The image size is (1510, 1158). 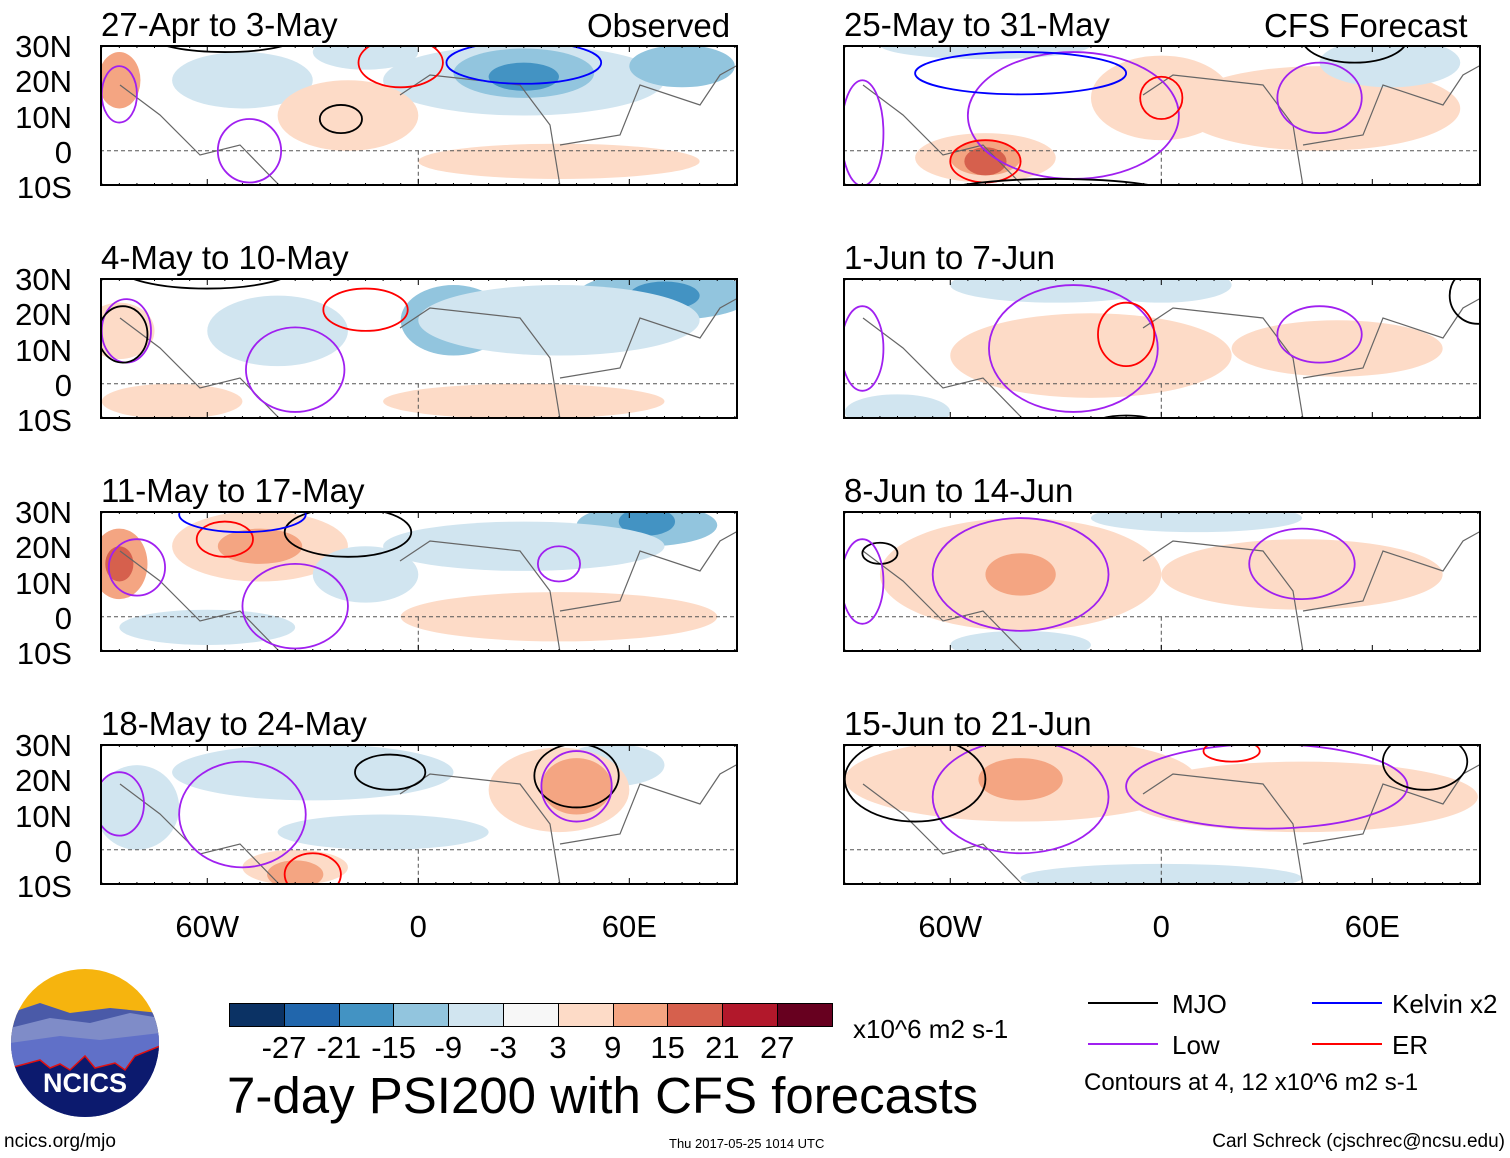 What do you see at coordinates (43, 745) in the screenshot?
I see `lat-tick-label: 30N` at bounding box center [43, 745].